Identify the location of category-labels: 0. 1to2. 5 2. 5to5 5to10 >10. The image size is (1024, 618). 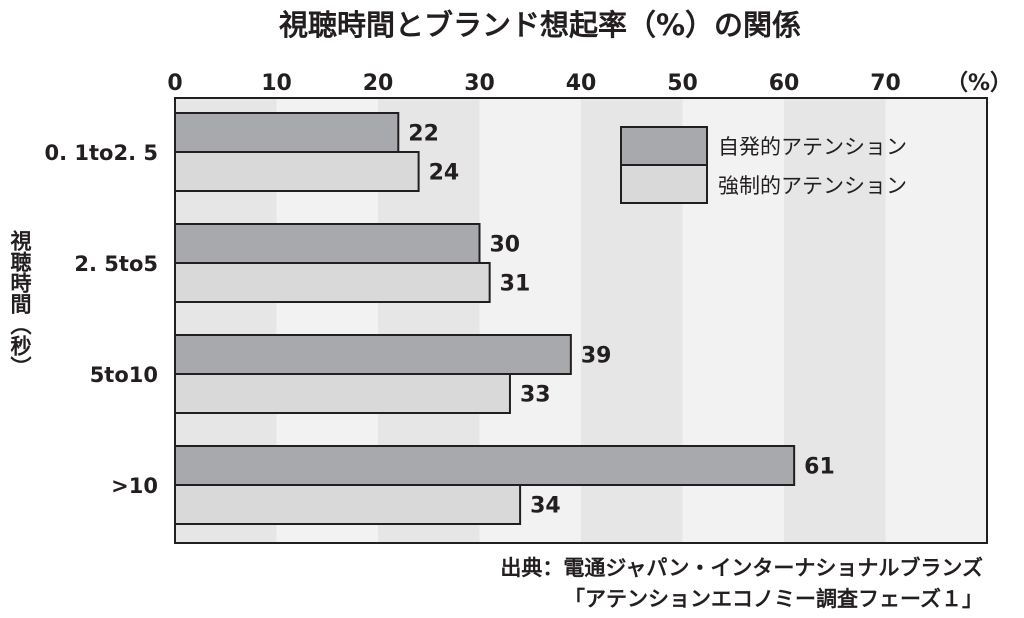
(102, 319).